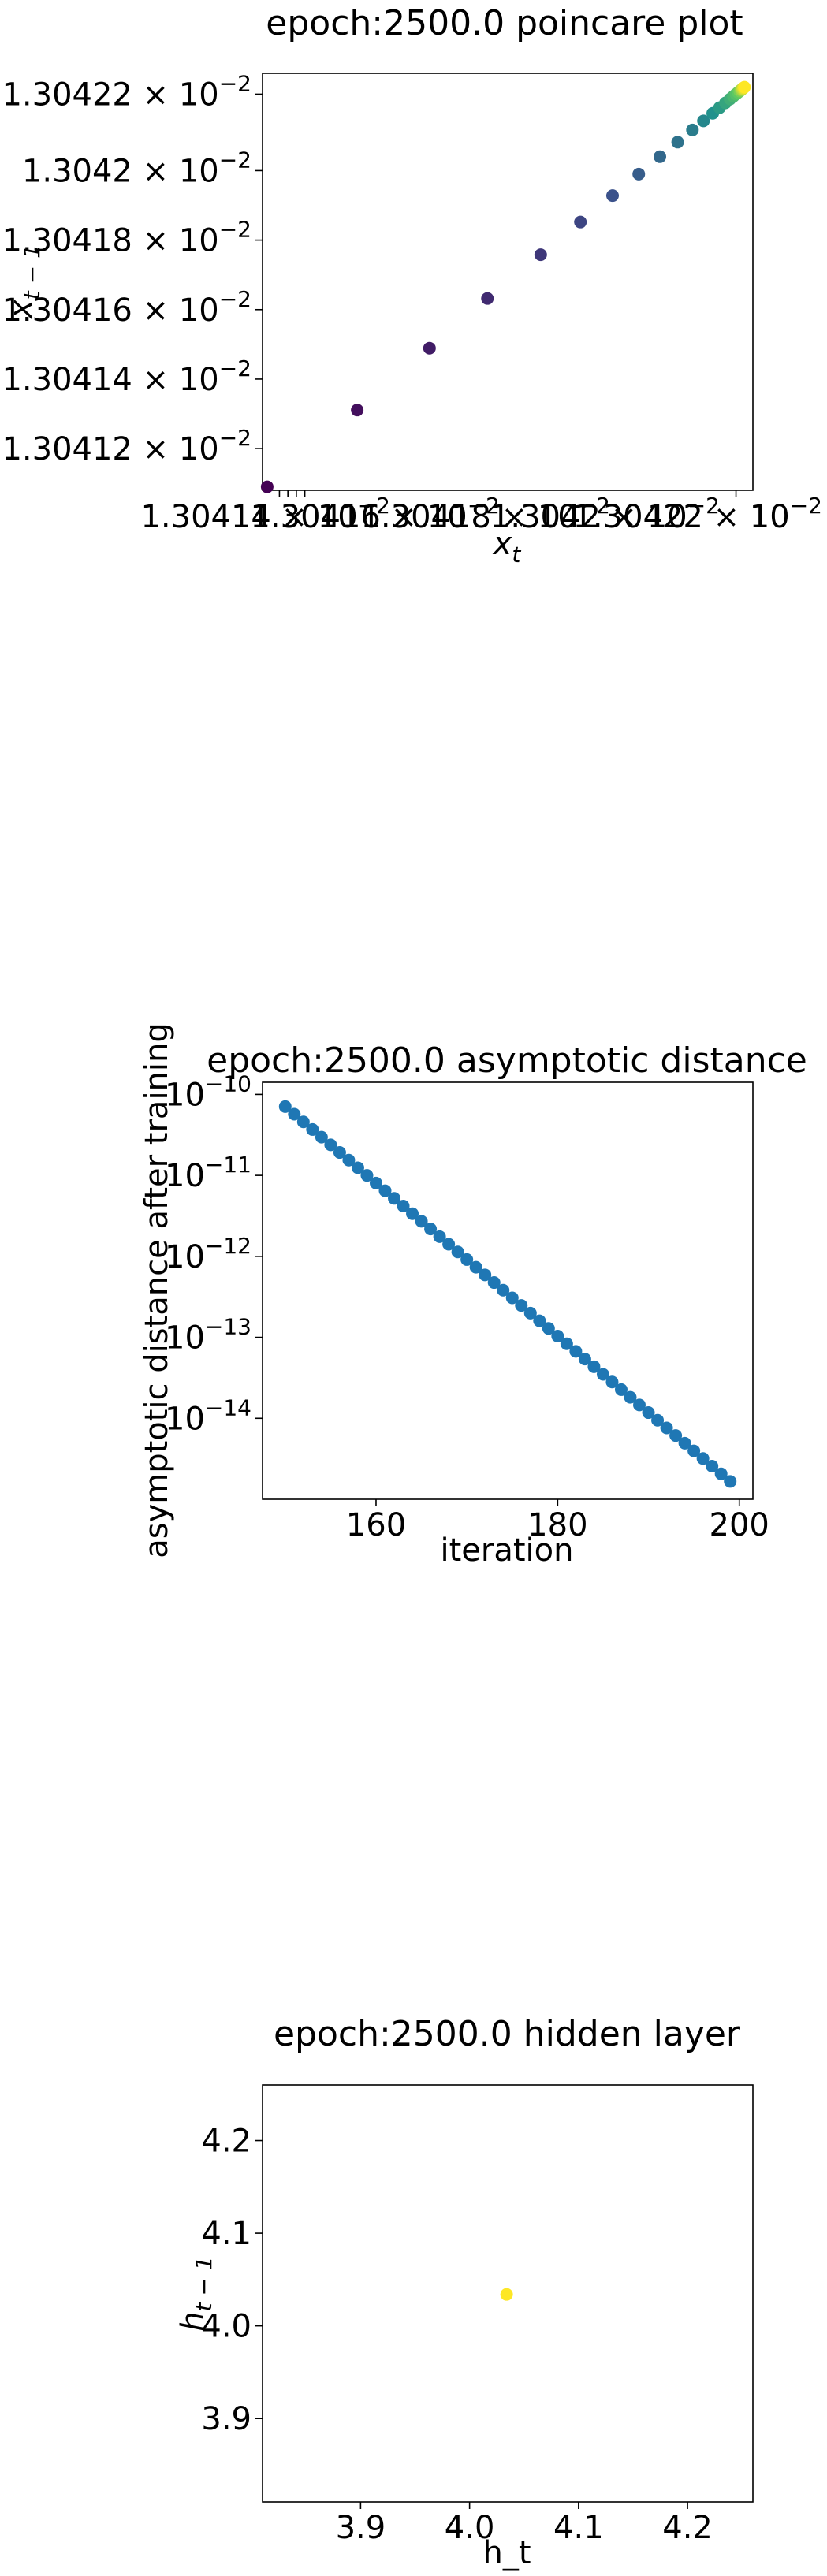 The image size is (827, 2576). What do you see at coordinates (507, 1060) in the screenshot?
I see `asymptotic-distance-chart-title: epoch:2500.0 asymptotic distance` at bounding box center [507, 1060].